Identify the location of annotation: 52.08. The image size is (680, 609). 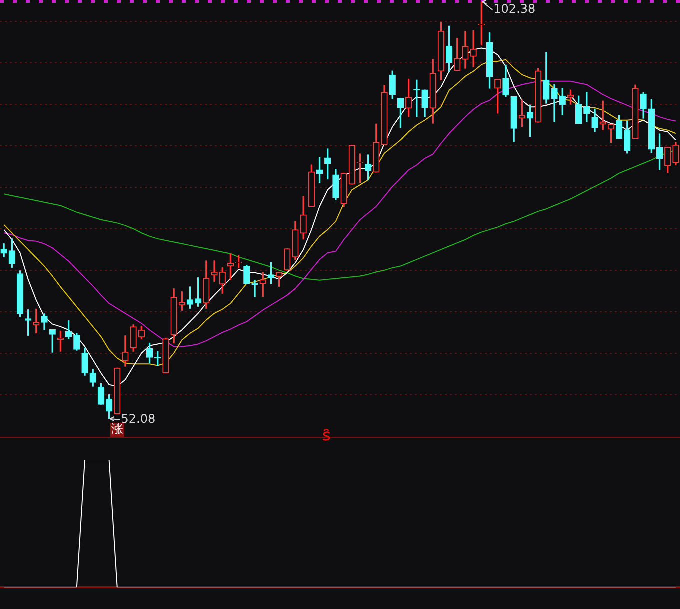
(138, 419).